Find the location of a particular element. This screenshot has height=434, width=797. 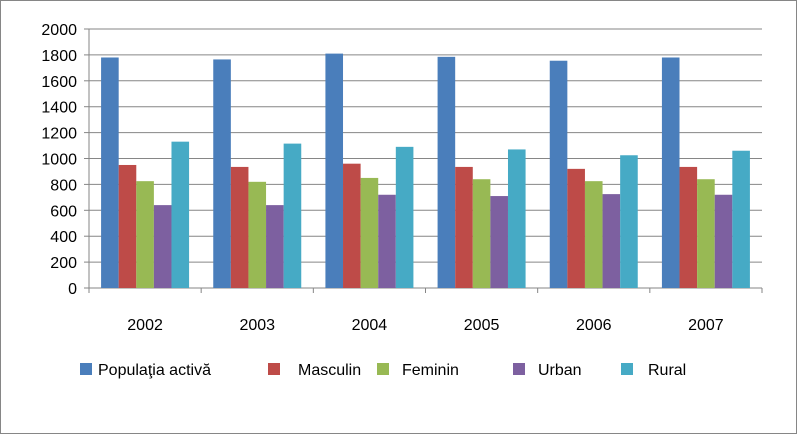

y-tick-label: 600 is located at coordinates (63, 211).